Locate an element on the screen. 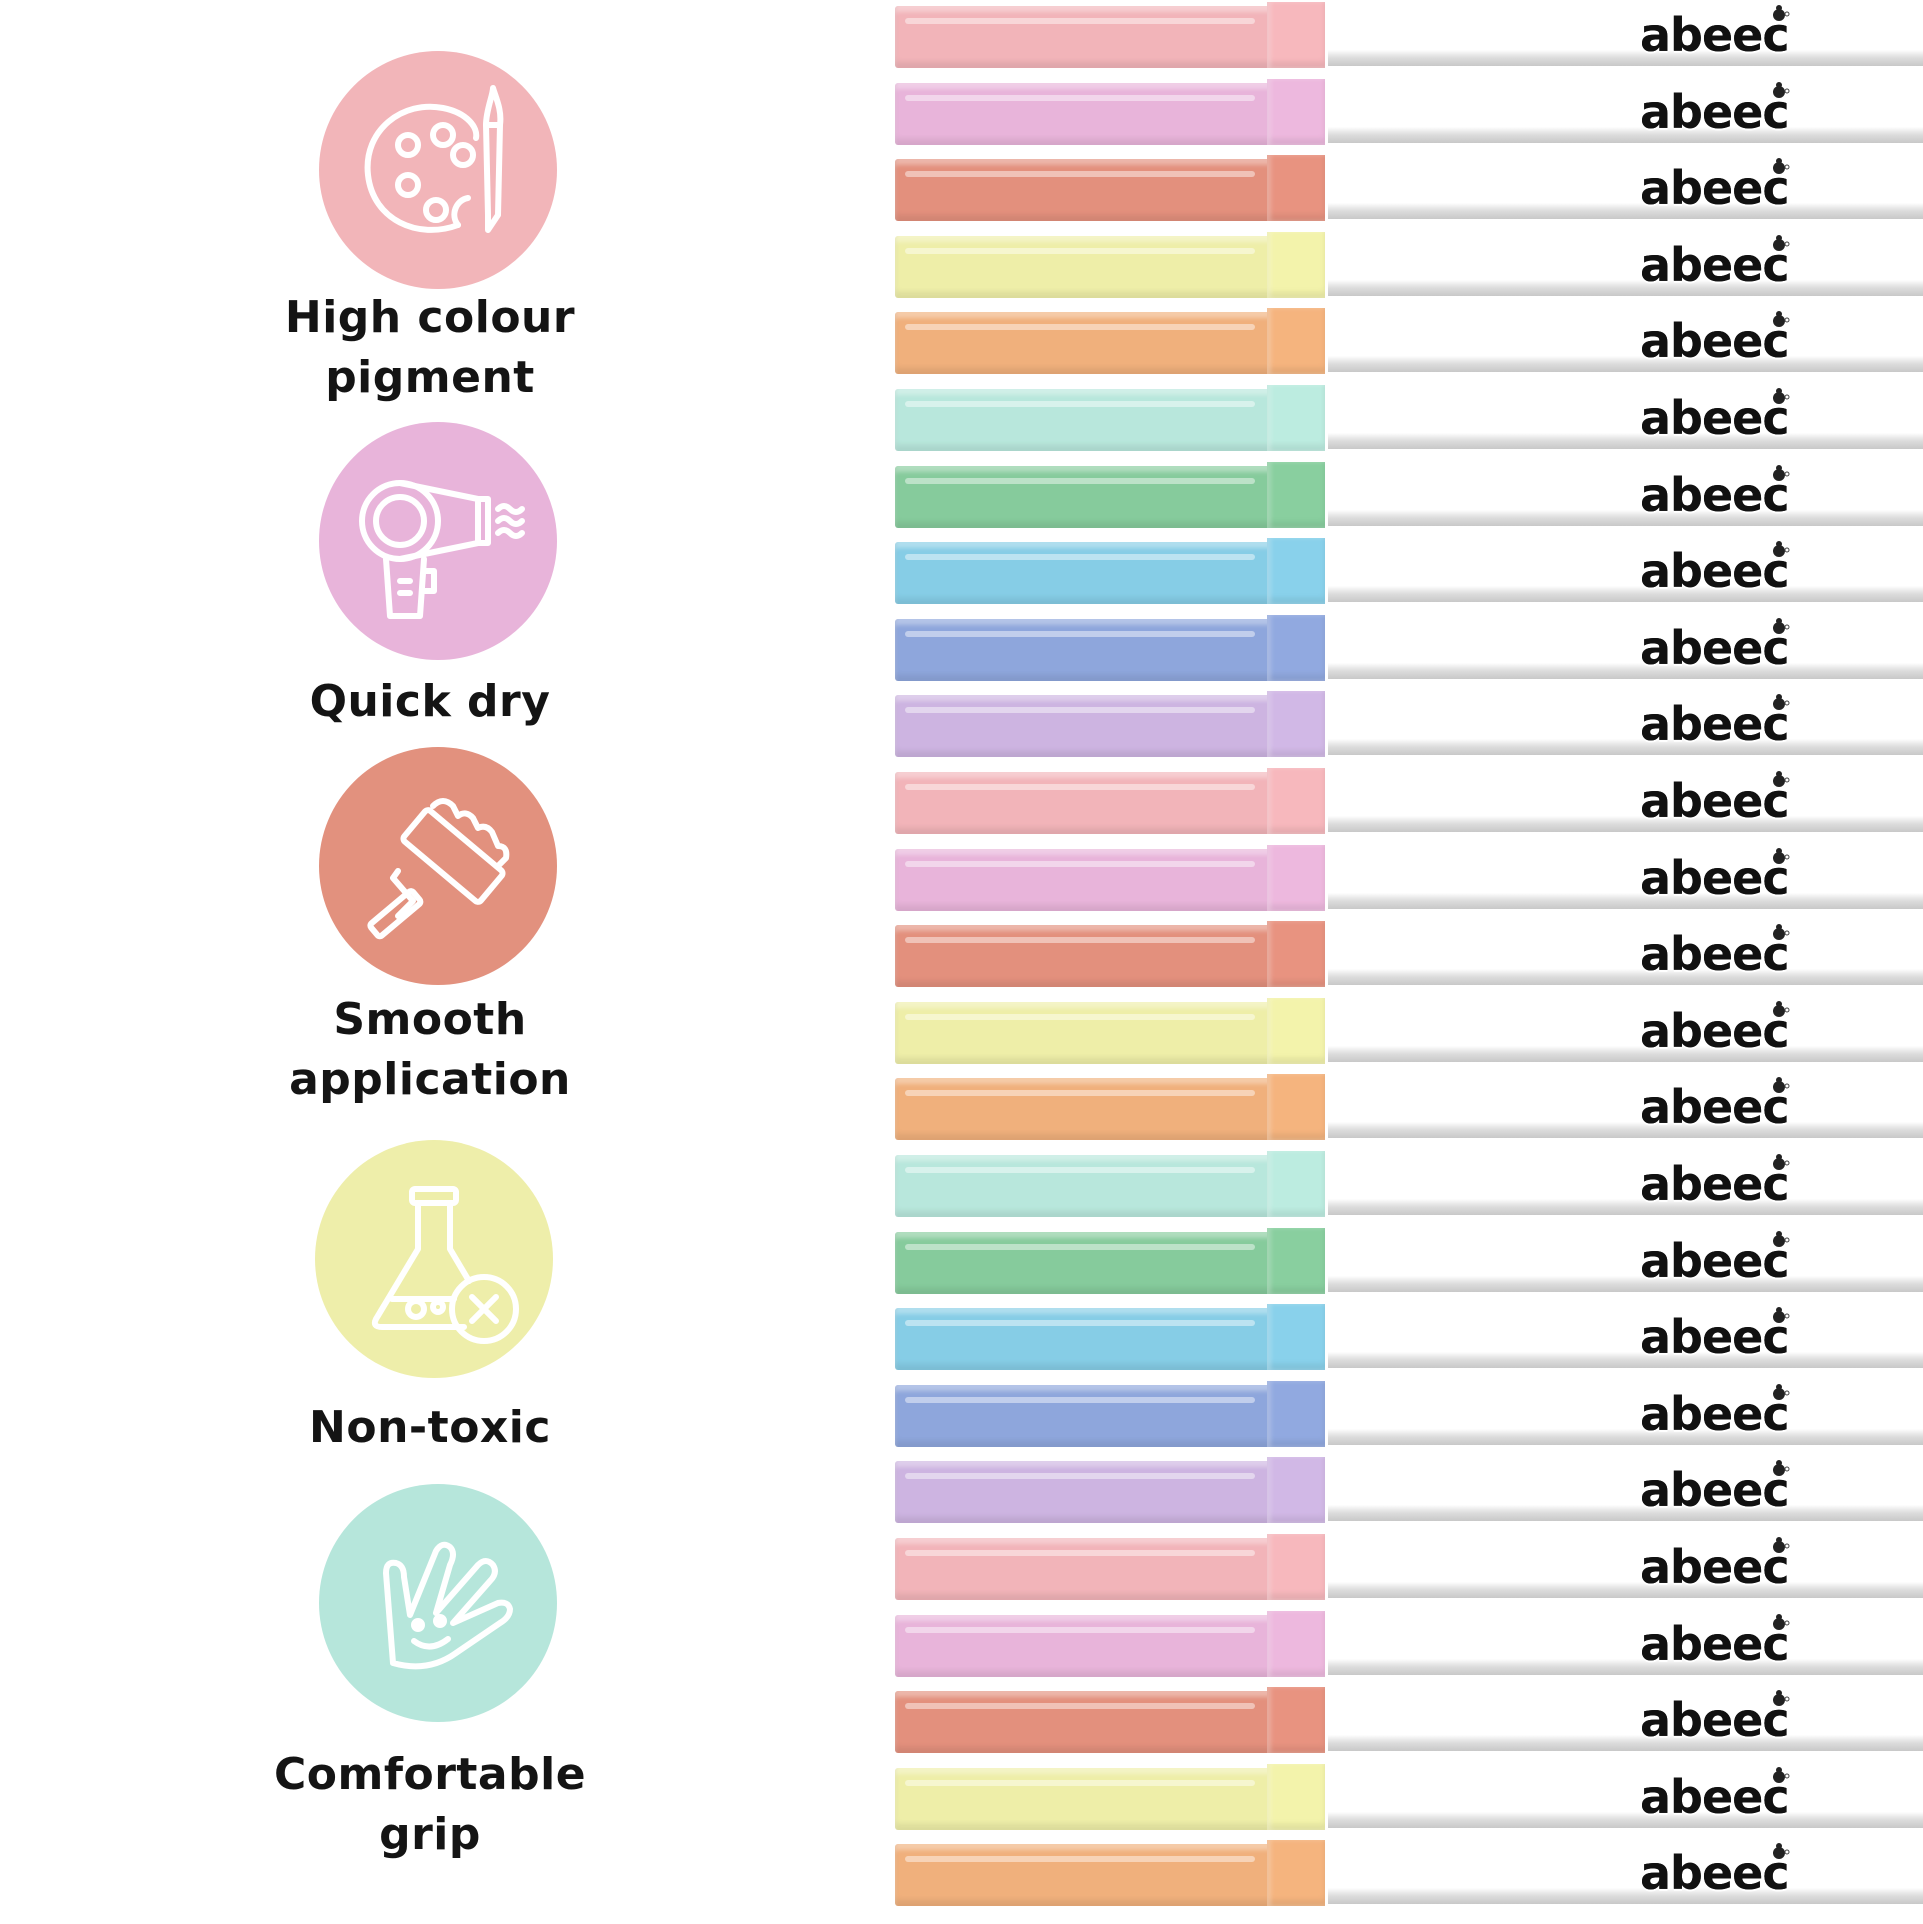 This screenshot has height=1924, width=1923. hand-smile-icon is located at coordinates (448, 1605).